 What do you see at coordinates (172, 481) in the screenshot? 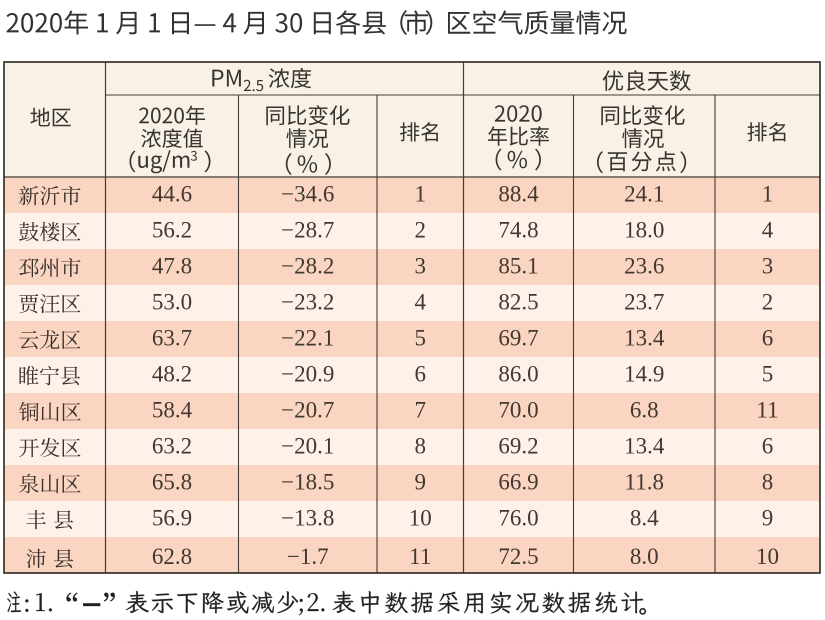
I see `svg-text: 65.8` at bounding box center [172, 481].